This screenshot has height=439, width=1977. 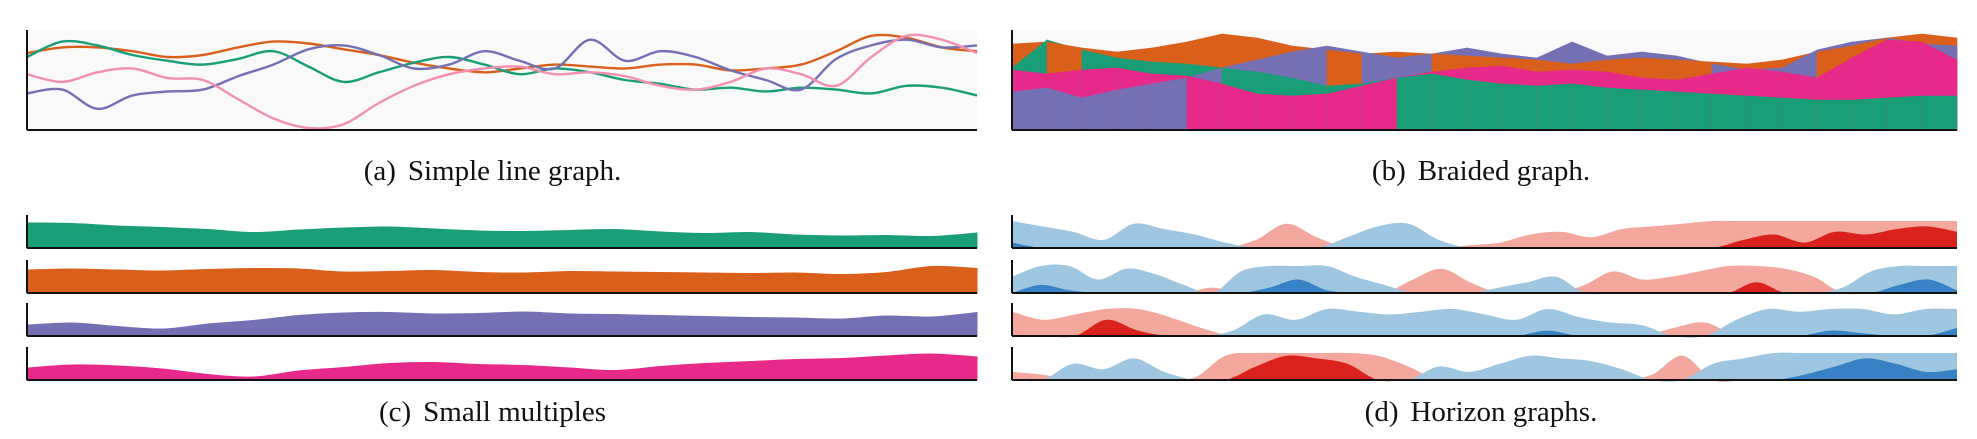 What do you see at coordinates (379, 171) in the screenshot?
I see `caption-a-label: (a)` at bounding box center [379, 171].